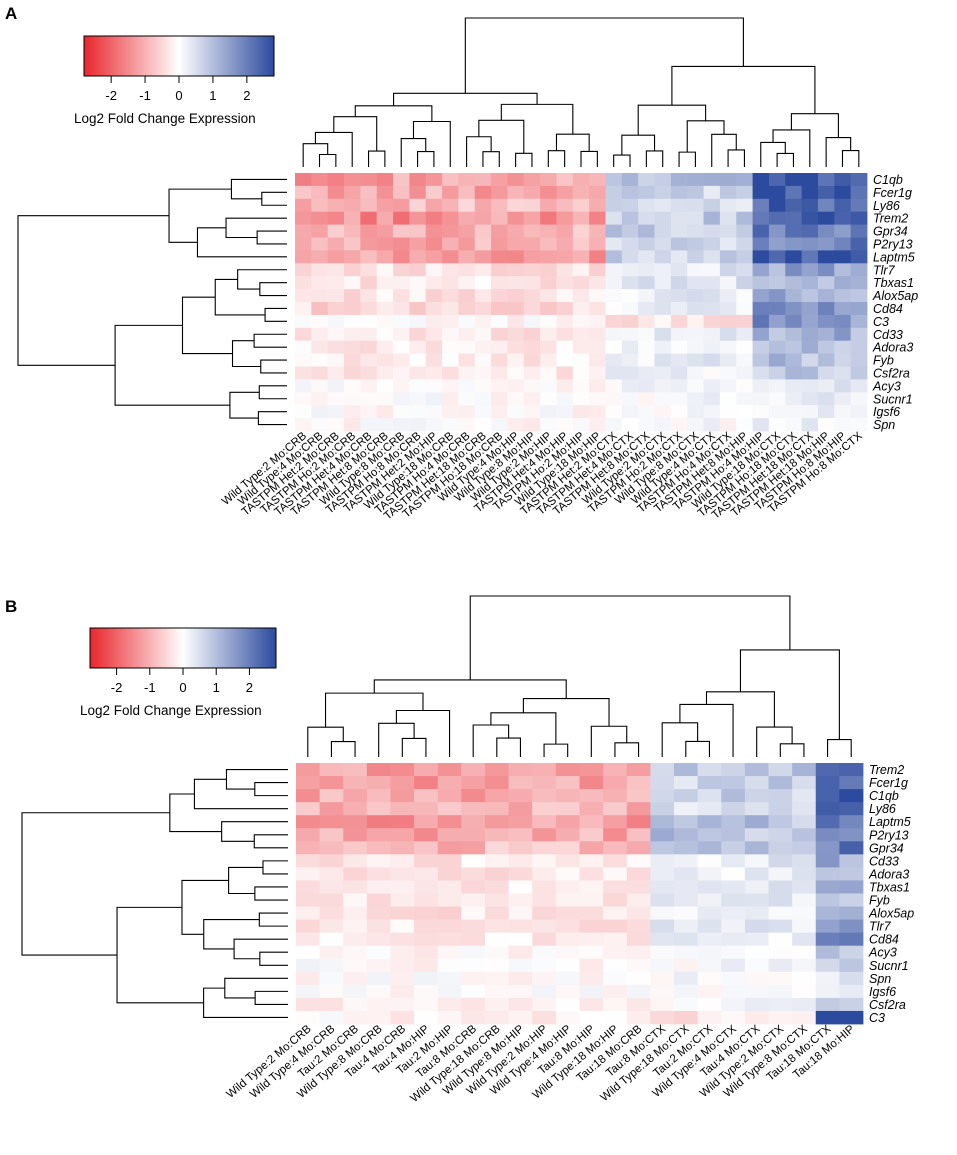 This screenshot has height=1155, width=957. What do you see at coordinates (182, 687) in the screenshot?
I see `legend-tick-label: 0` at bounding box center [182, 687].